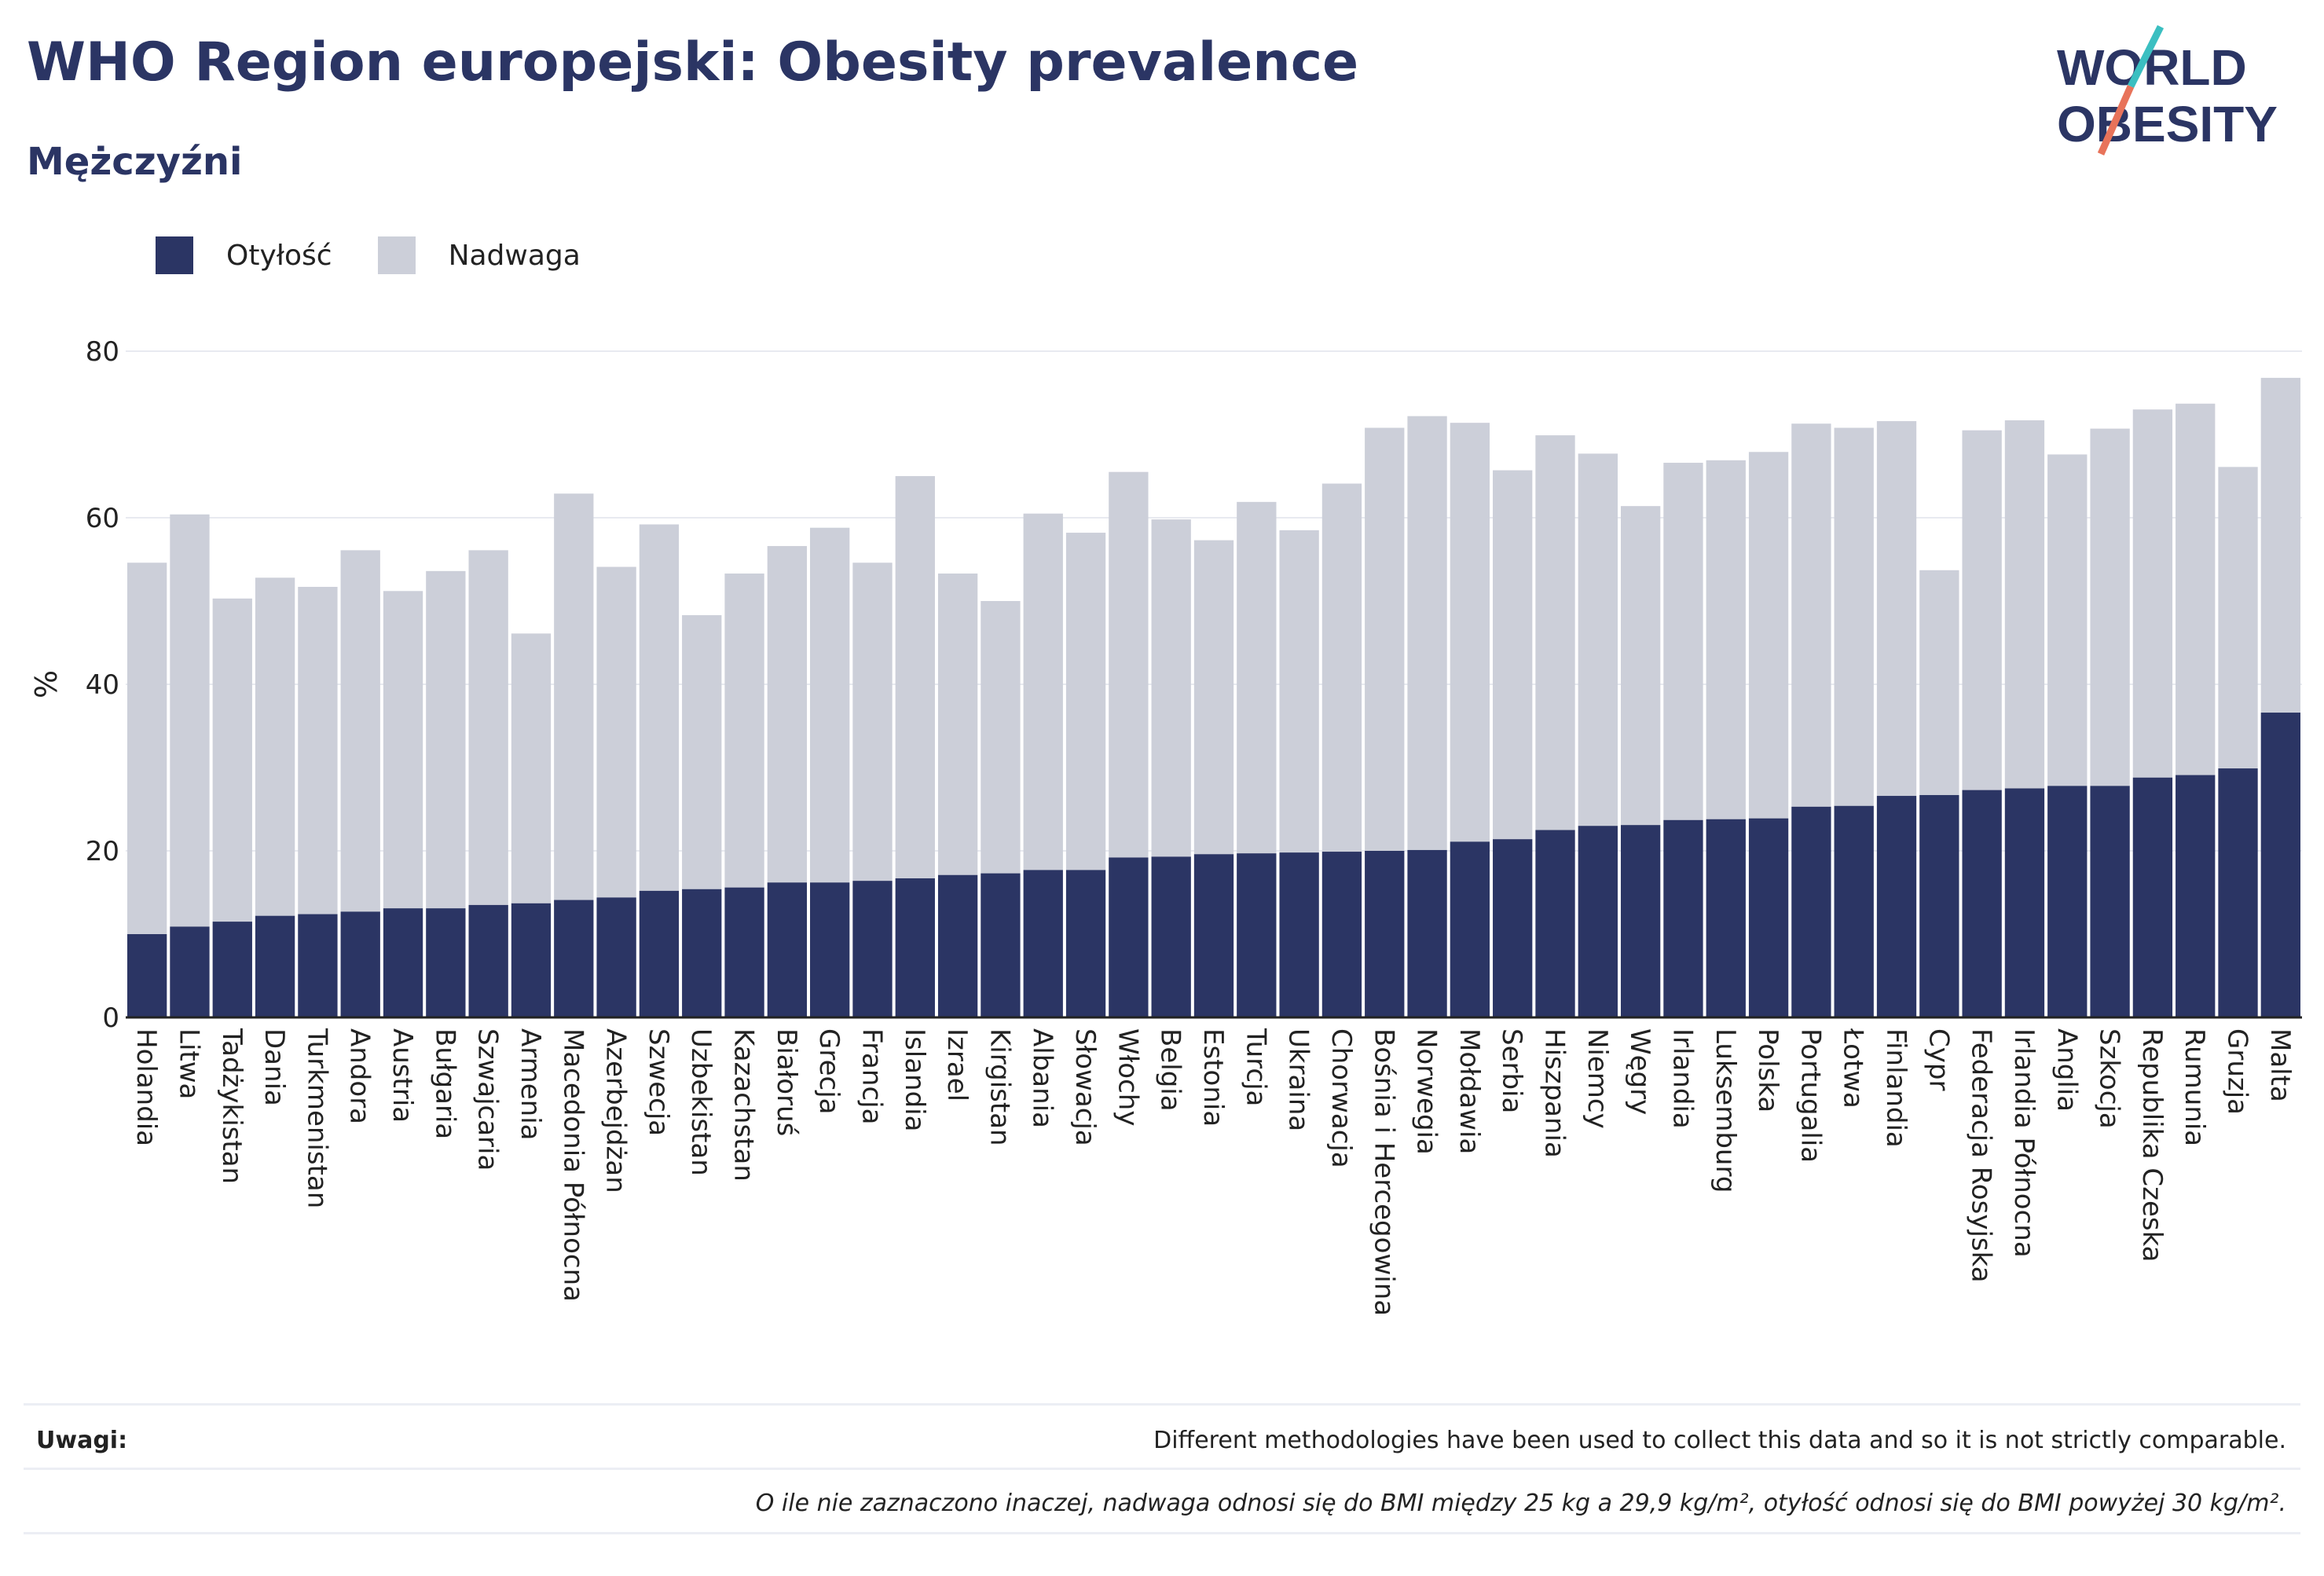  What do you see at coordinates (1426, 1091) in the screenshot?
I see `x-tick-label: Norwegia` at bounding box center [1426, 1091].